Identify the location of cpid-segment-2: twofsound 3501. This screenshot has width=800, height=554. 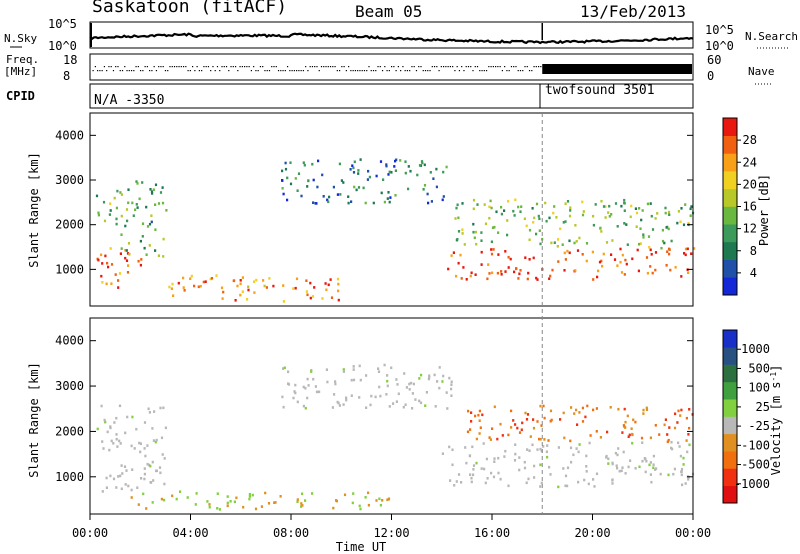
(600, 90).